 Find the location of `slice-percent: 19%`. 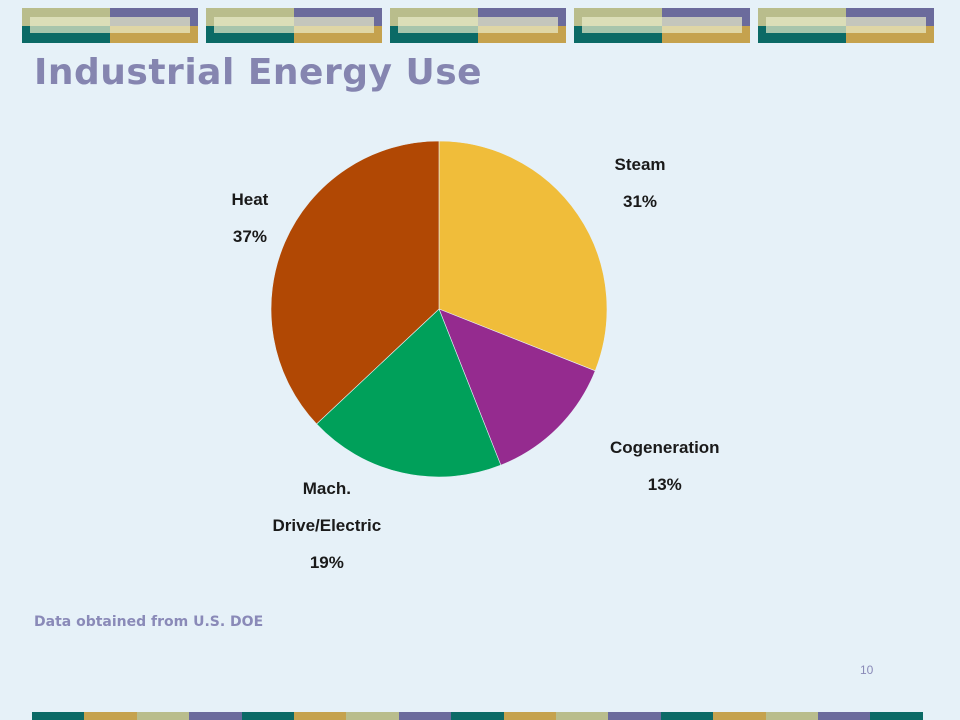

slice-percent: 19% is located at coordinates (326, 562).